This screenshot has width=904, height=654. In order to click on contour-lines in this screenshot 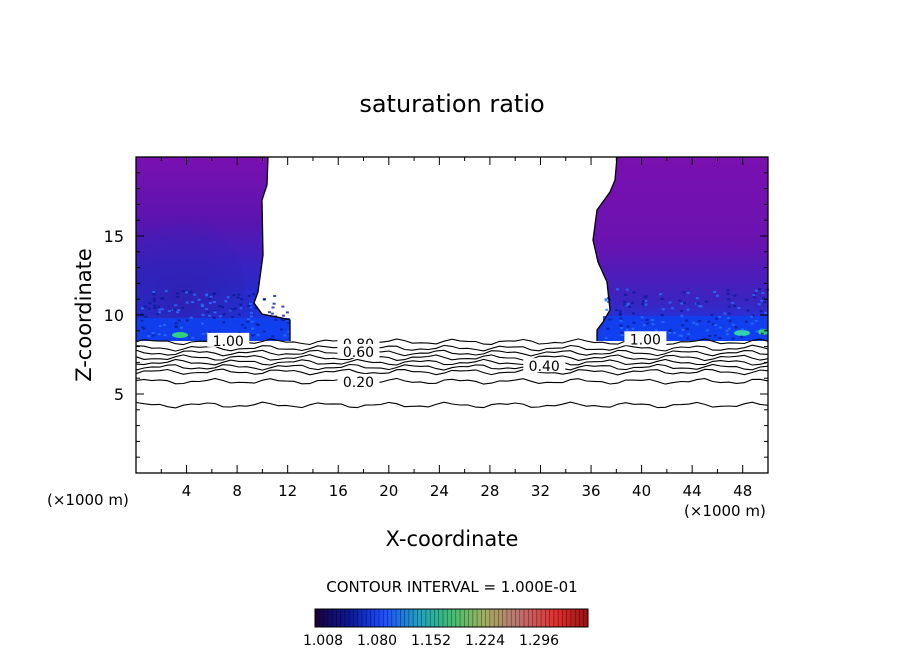, I will do `click(452, 373)`.